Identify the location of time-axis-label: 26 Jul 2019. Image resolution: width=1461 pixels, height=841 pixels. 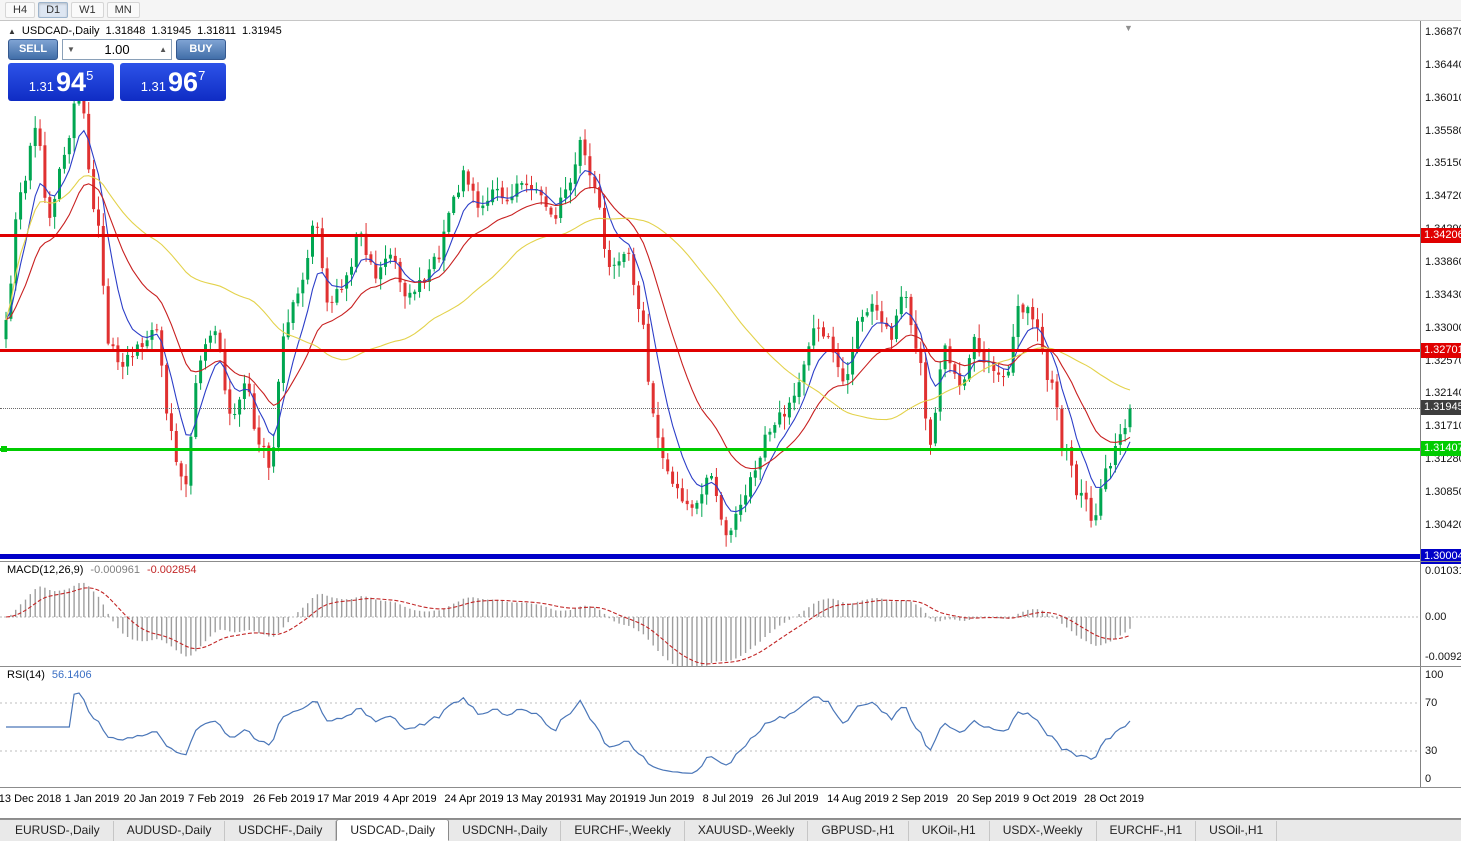
(790, 799).